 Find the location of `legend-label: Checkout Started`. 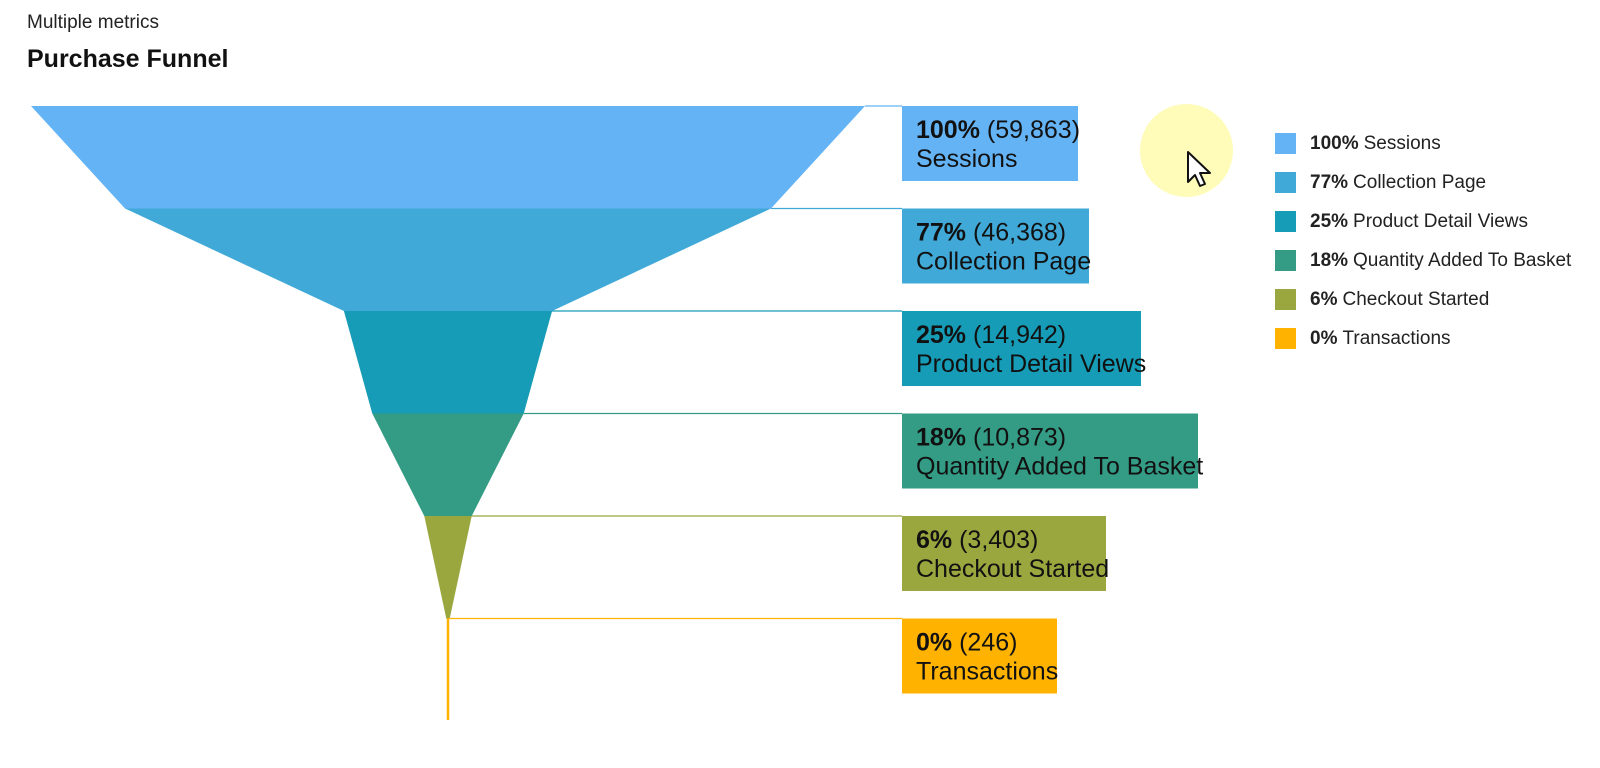

legend-label: Checkout Started is located at coordinates (1416, 299).